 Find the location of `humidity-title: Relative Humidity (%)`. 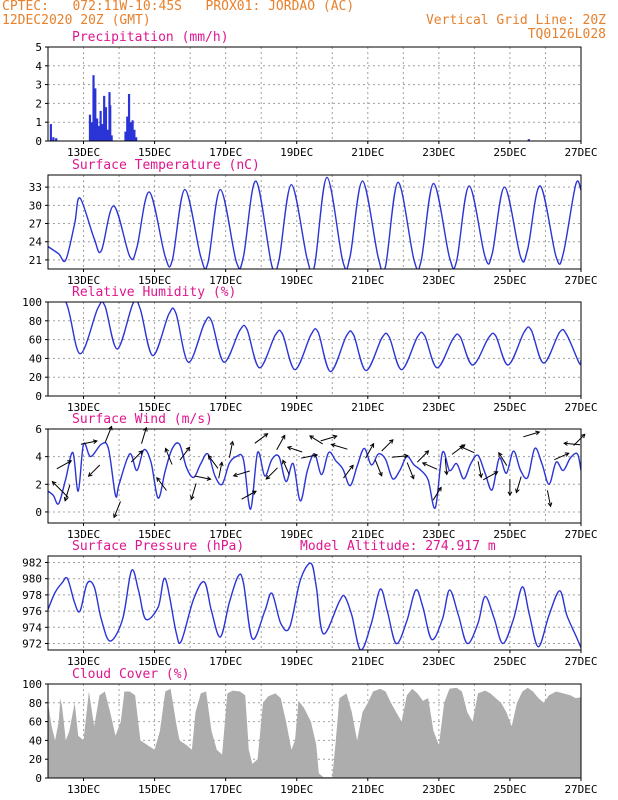

humidity-title: Relative Humidity (%) is located at coordinates (154, 292).